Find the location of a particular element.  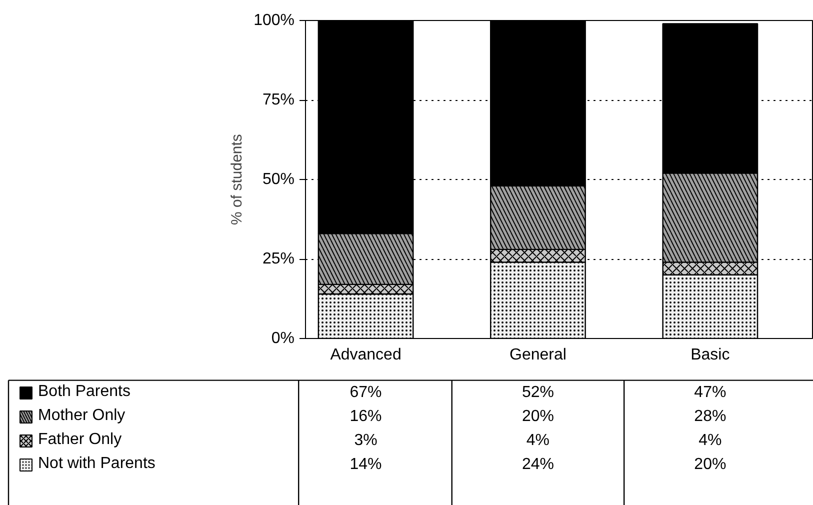

data-label: 3% is located at coordinates (366, 440).